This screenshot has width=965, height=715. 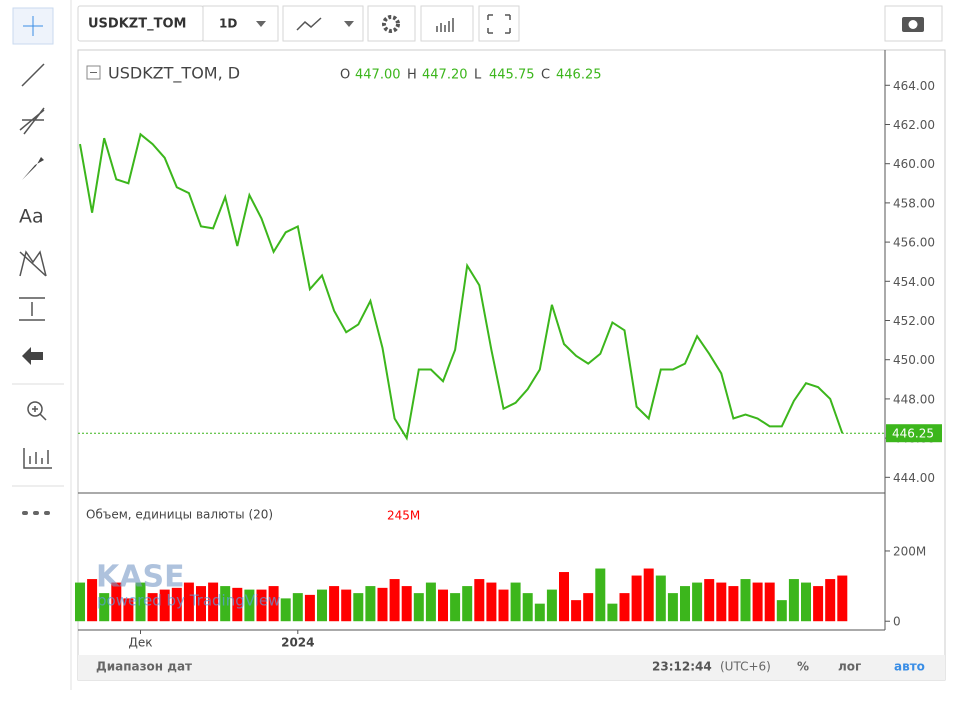 I want to click on measure-tool, so click(x=32, y=309).